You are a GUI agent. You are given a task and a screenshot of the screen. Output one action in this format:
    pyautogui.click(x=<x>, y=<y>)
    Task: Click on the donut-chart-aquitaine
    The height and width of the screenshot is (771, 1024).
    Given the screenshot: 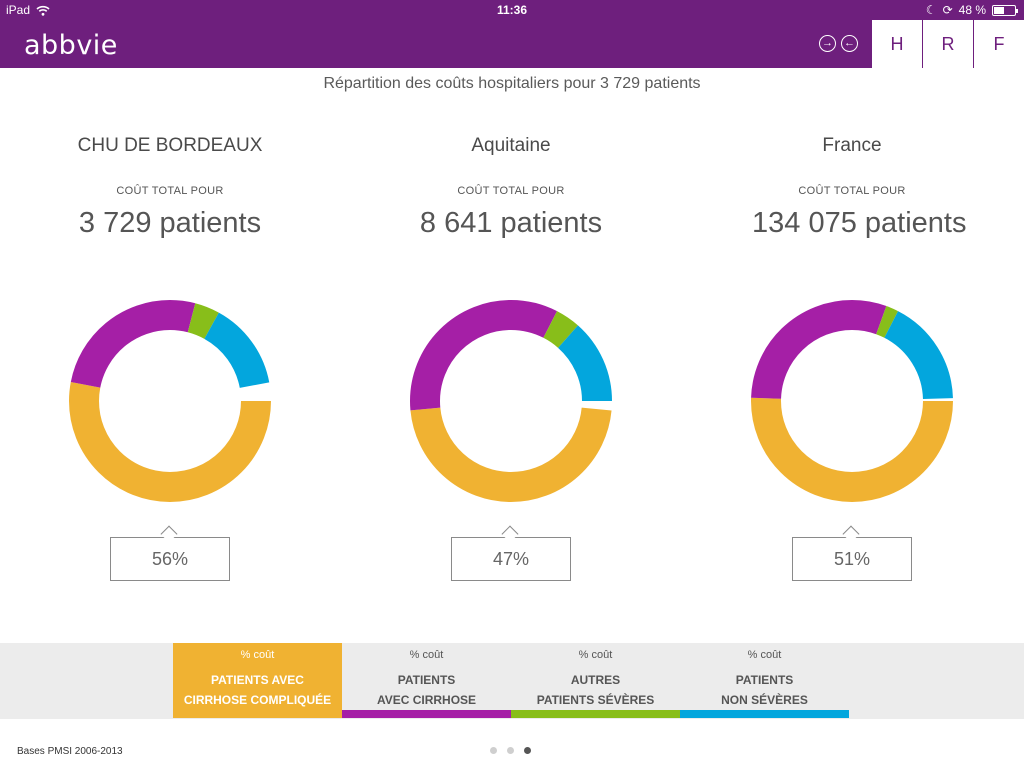 What is the action you would take?
    pyautogui.click(x=511, y=401)
    